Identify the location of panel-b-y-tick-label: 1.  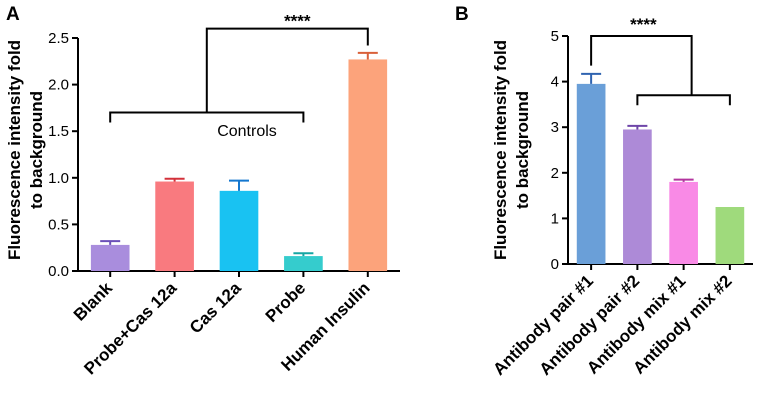
(555, 218).